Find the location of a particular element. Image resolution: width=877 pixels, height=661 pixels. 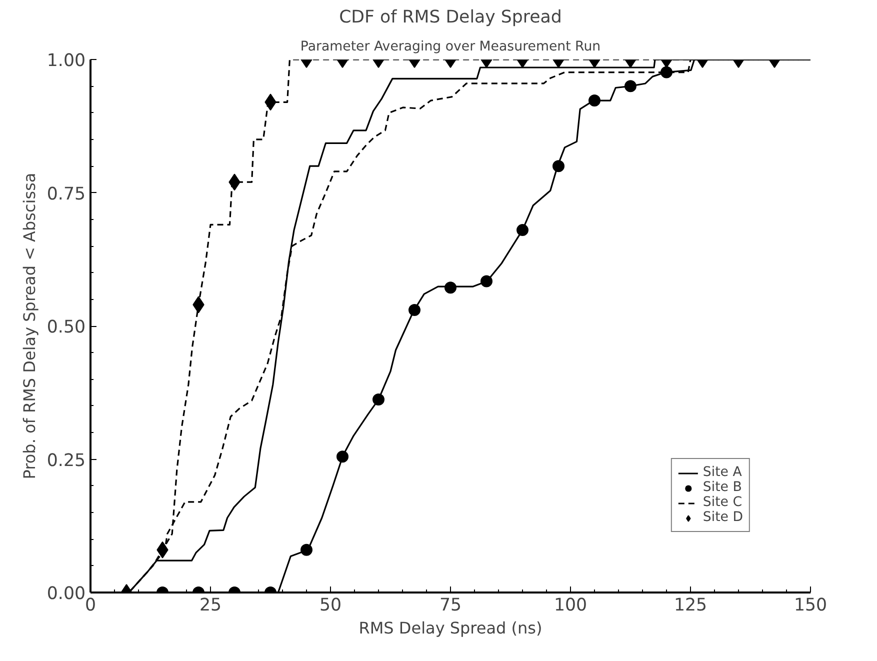

y-tick-label: 1.00 is located at coordinates (66, 61).